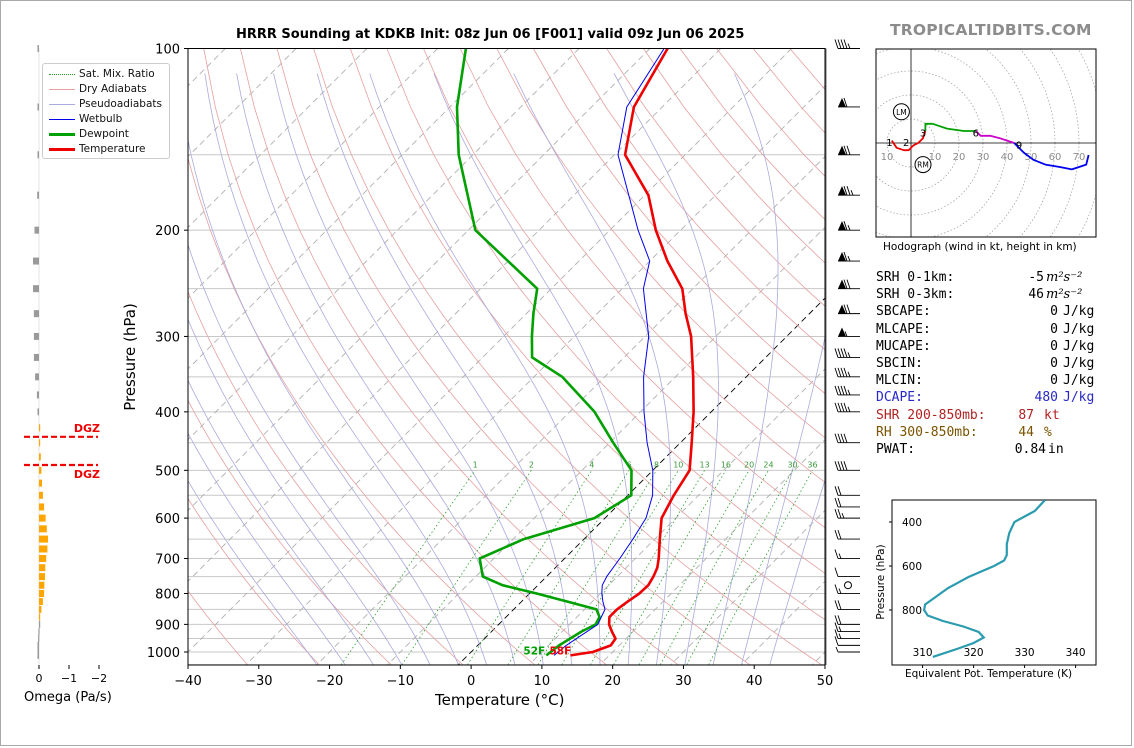 The height and width of the screenshot is (748, 1134). Describe the element at coordinates (1001, 398) in the screenshot. I see `index-dcape: DCAPE: 480 J/kg` at that location.